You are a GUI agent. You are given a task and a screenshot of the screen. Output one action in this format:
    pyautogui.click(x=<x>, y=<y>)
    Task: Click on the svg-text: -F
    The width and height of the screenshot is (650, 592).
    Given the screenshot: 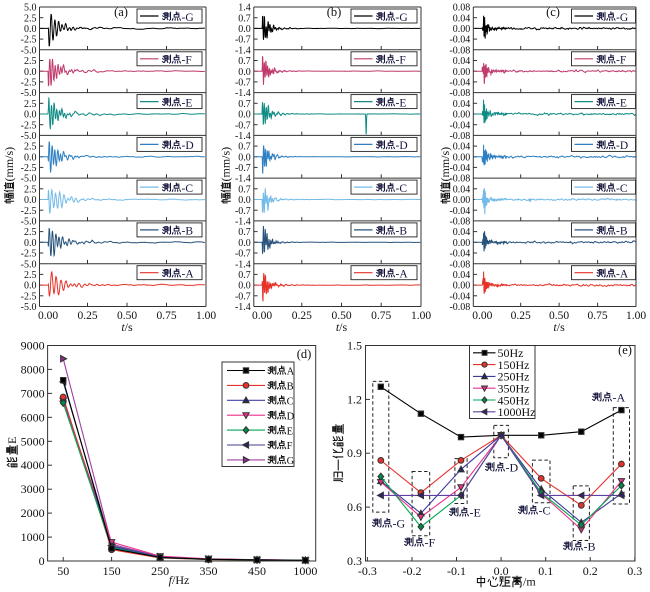 What is the action you would take?
    pyautogui.click(x=430, y=543)
    